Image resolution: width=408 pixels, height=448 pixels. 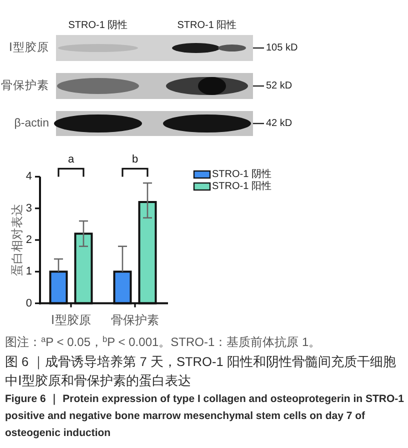 I want to click on text: STRO-1 阳性, so click(x=207, y=25).